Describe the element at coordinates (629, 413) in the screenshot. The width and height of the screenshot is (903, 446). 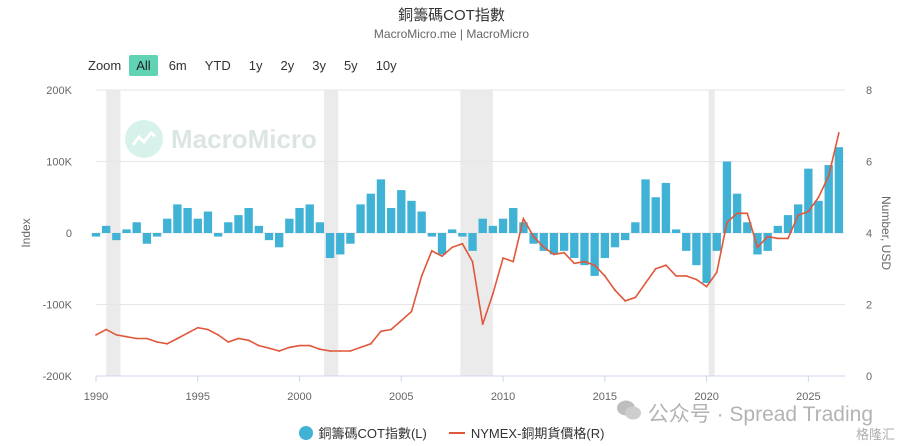
I see `wechat-icon` at that location.